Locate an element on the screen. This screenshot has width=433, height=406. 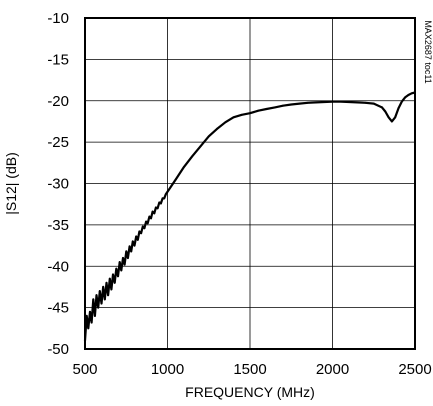
x-tick-label: 2500 is located at coordinates (414, 369).